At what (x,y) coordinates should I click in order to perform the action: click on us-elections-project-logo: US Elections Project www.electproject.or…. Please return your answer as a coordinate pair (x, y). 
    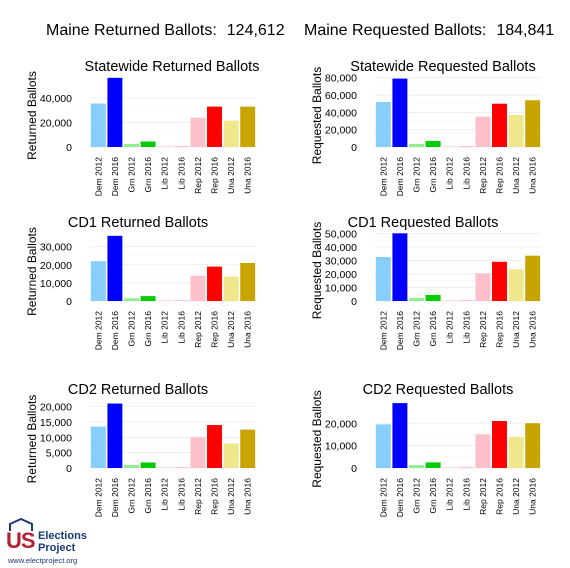
    Looking at the image, I should click on (59, 542).